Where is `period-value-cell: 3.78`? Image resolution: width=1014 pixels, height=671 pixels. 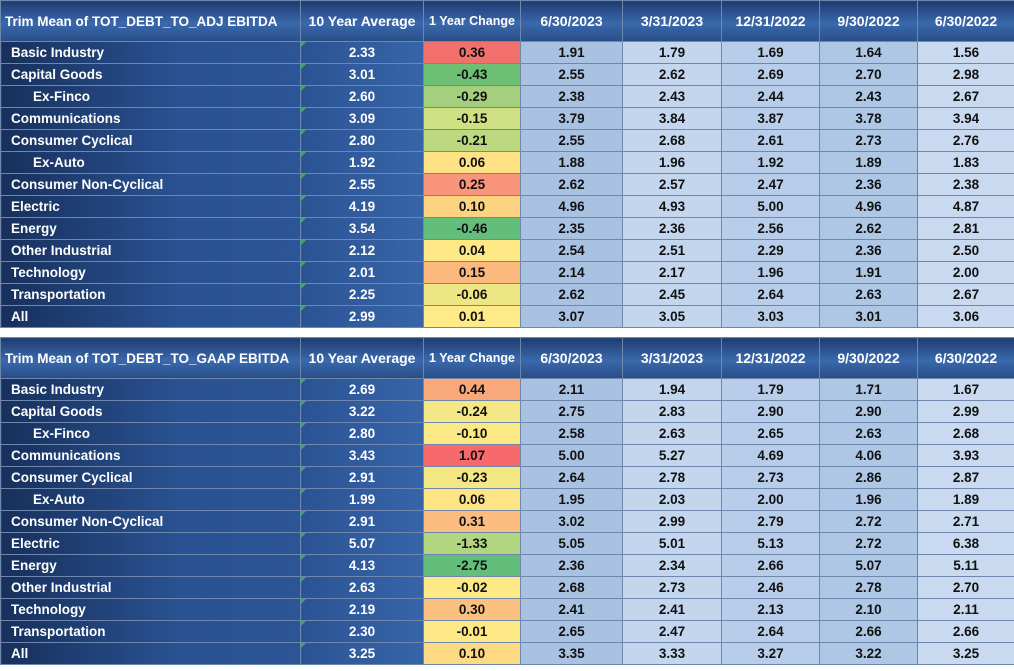
period-value-cell: 3.78 is located at coordinates (868, 118).